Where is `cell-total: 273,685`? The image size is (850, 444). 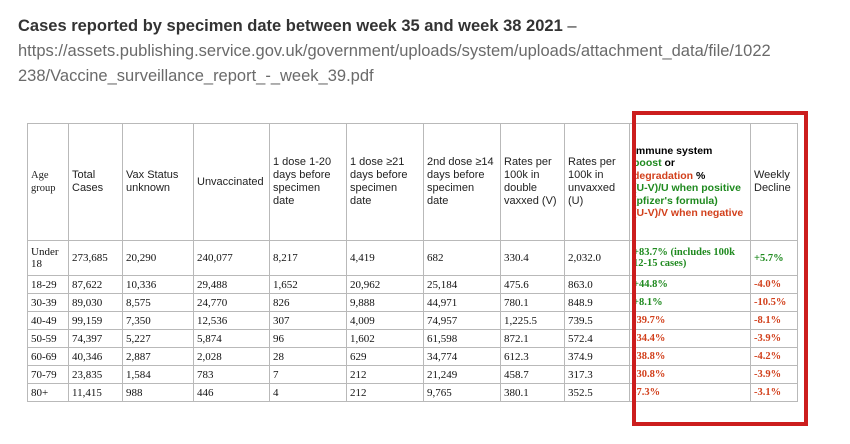 cell-total: 273,685 is located at coordinates (95, 258).